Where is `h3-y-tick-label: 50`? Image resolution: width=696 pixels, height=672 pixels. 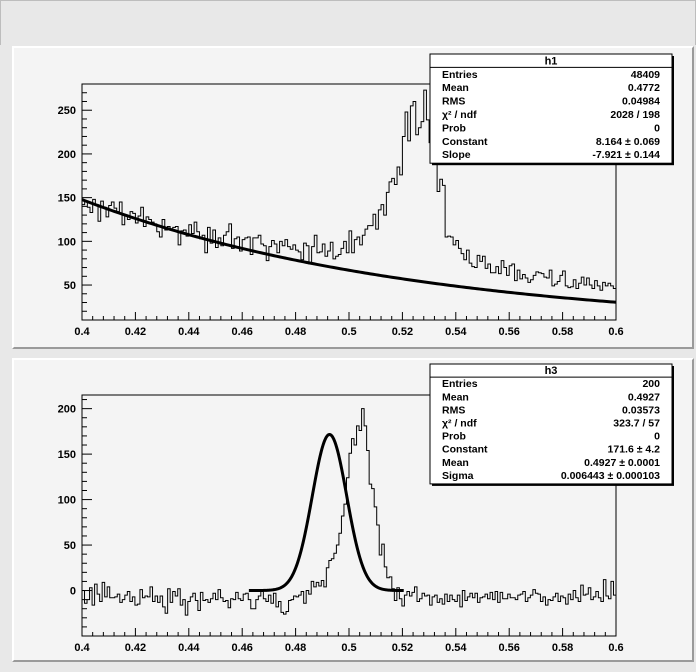 h3-y-tick-label: 50 is located at coordinates (70, 546).